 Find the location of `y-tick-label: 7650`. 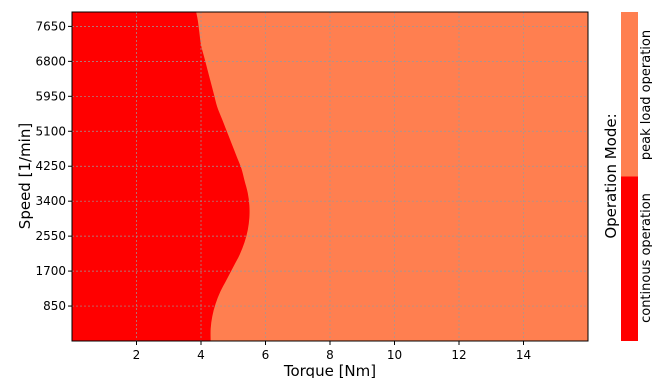

y-tick-label: 7650 is located at coordinates (50, 26).